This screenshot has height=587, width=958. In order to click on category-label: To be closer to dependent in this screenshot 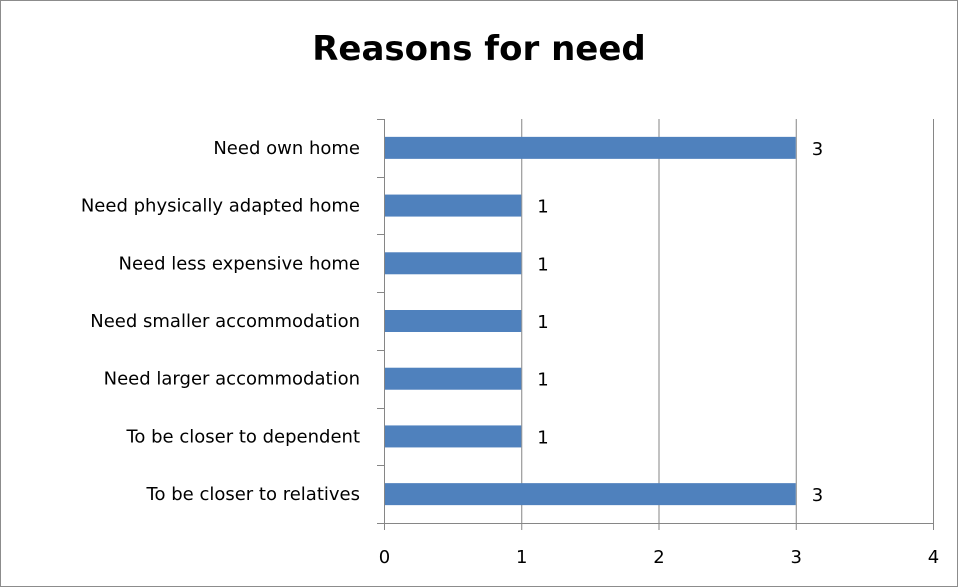, I will do `click(242, 436)`.